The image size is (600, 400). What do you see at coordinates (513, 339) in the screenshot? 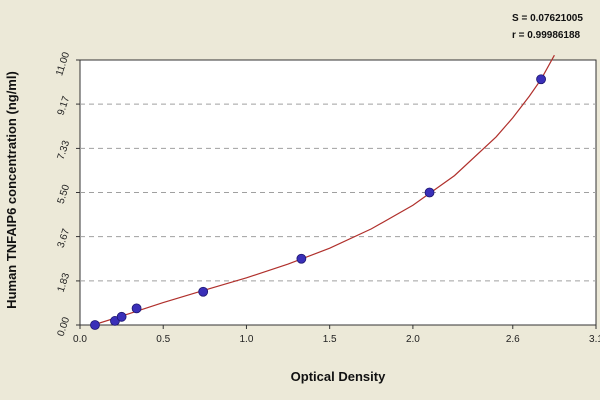
I see `x-tick-label: 2.6` at bounding box center [513, 339].